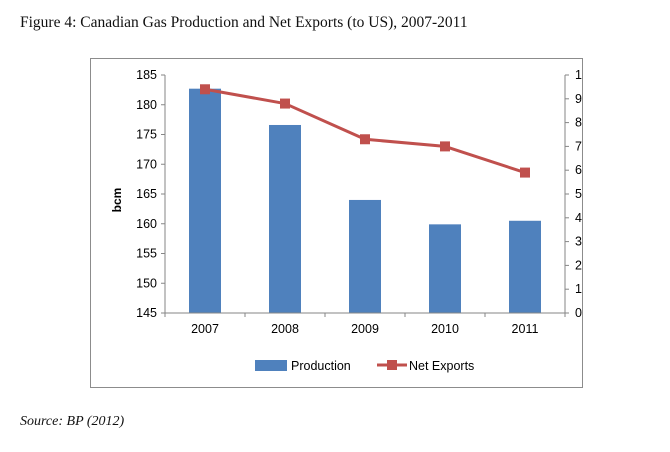  Describe the element at coordinates (445, 329) in the screenshot. I see `x-tick-label: 2010` at that location.